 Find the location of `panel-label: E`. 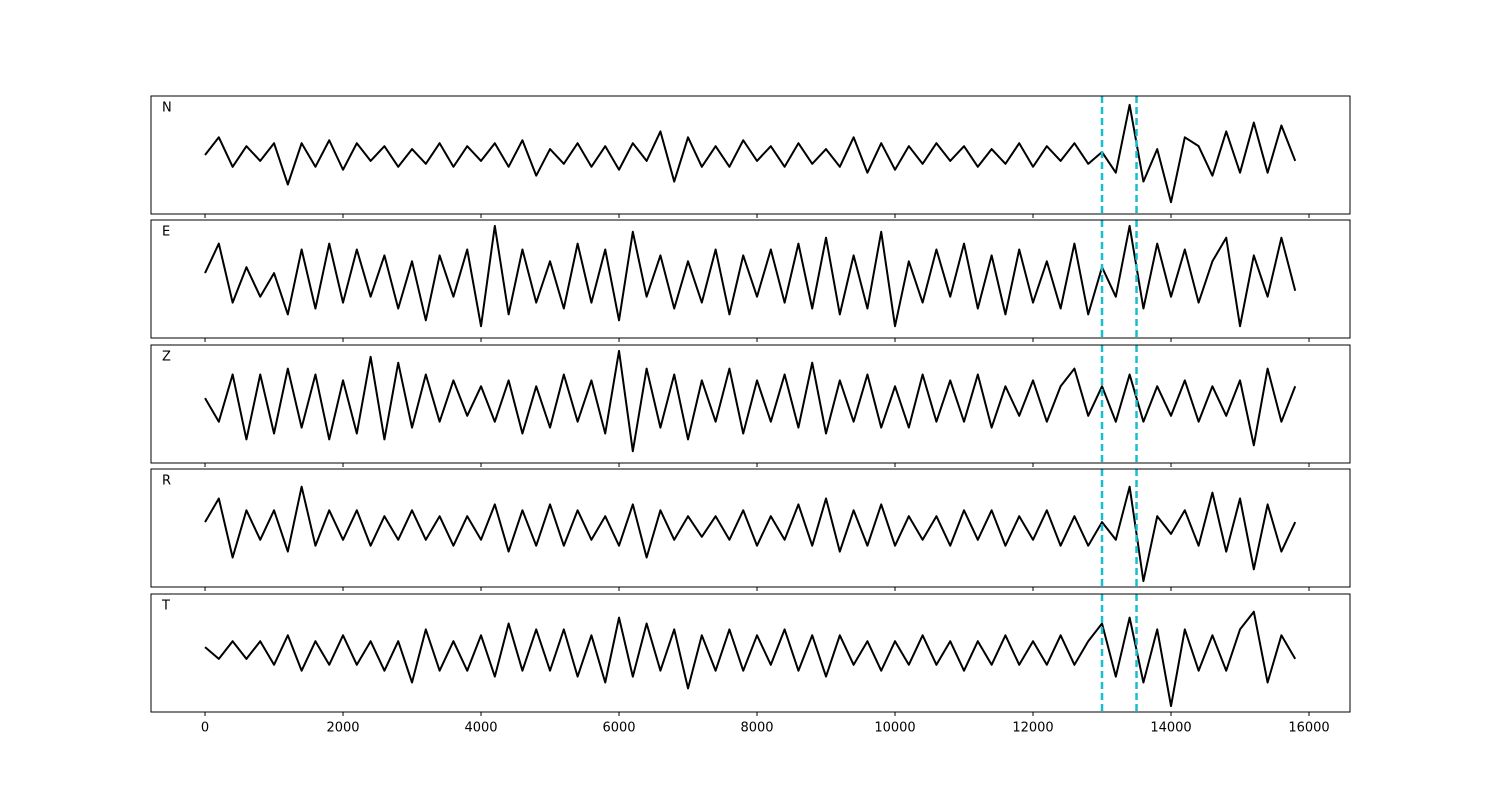

panel-label: E is located at coordinates (166, 232).